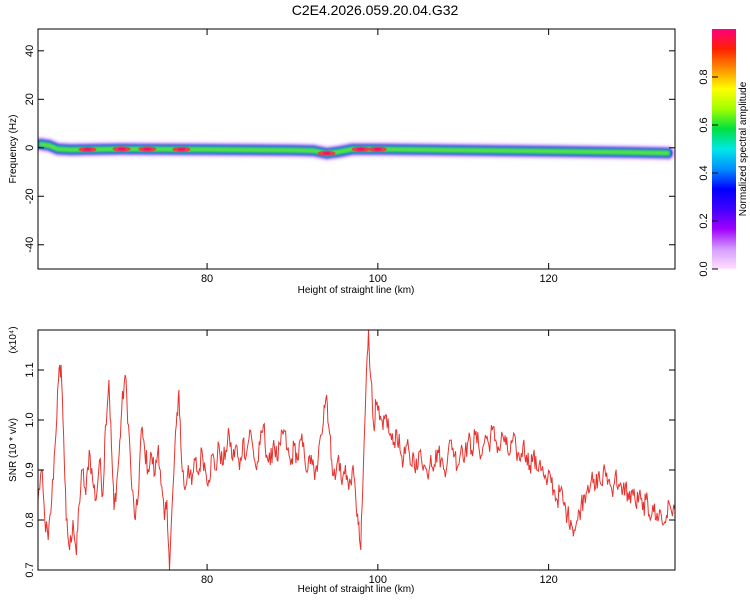  I want to click on spectrogram-x-tick-label: 100, so click(378, 279).